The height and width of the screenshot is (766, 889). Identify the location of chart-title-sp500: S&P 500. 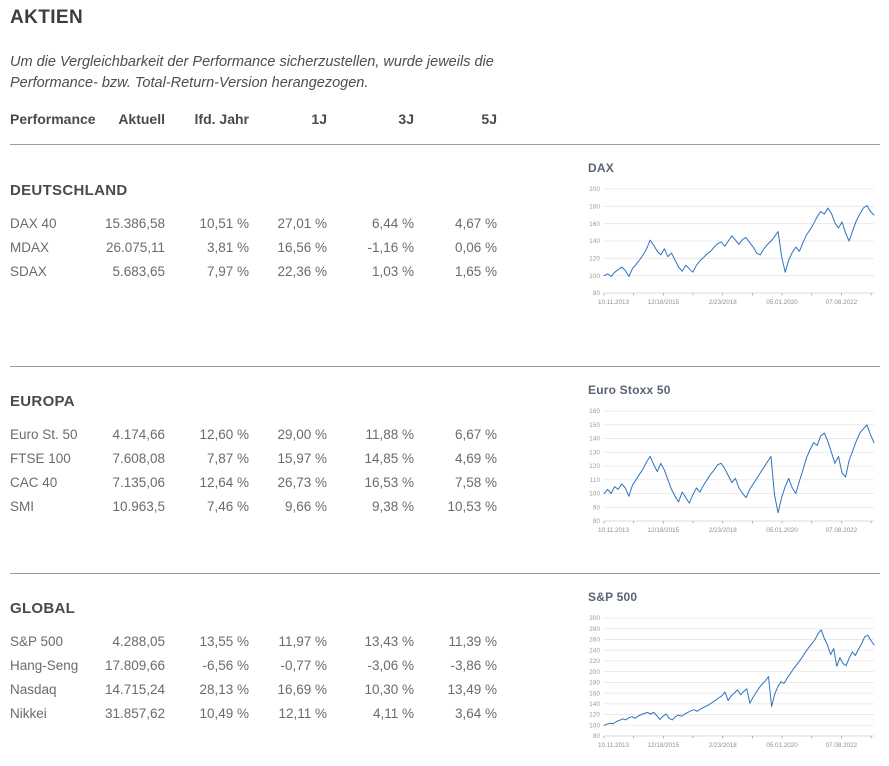
(613, 597).